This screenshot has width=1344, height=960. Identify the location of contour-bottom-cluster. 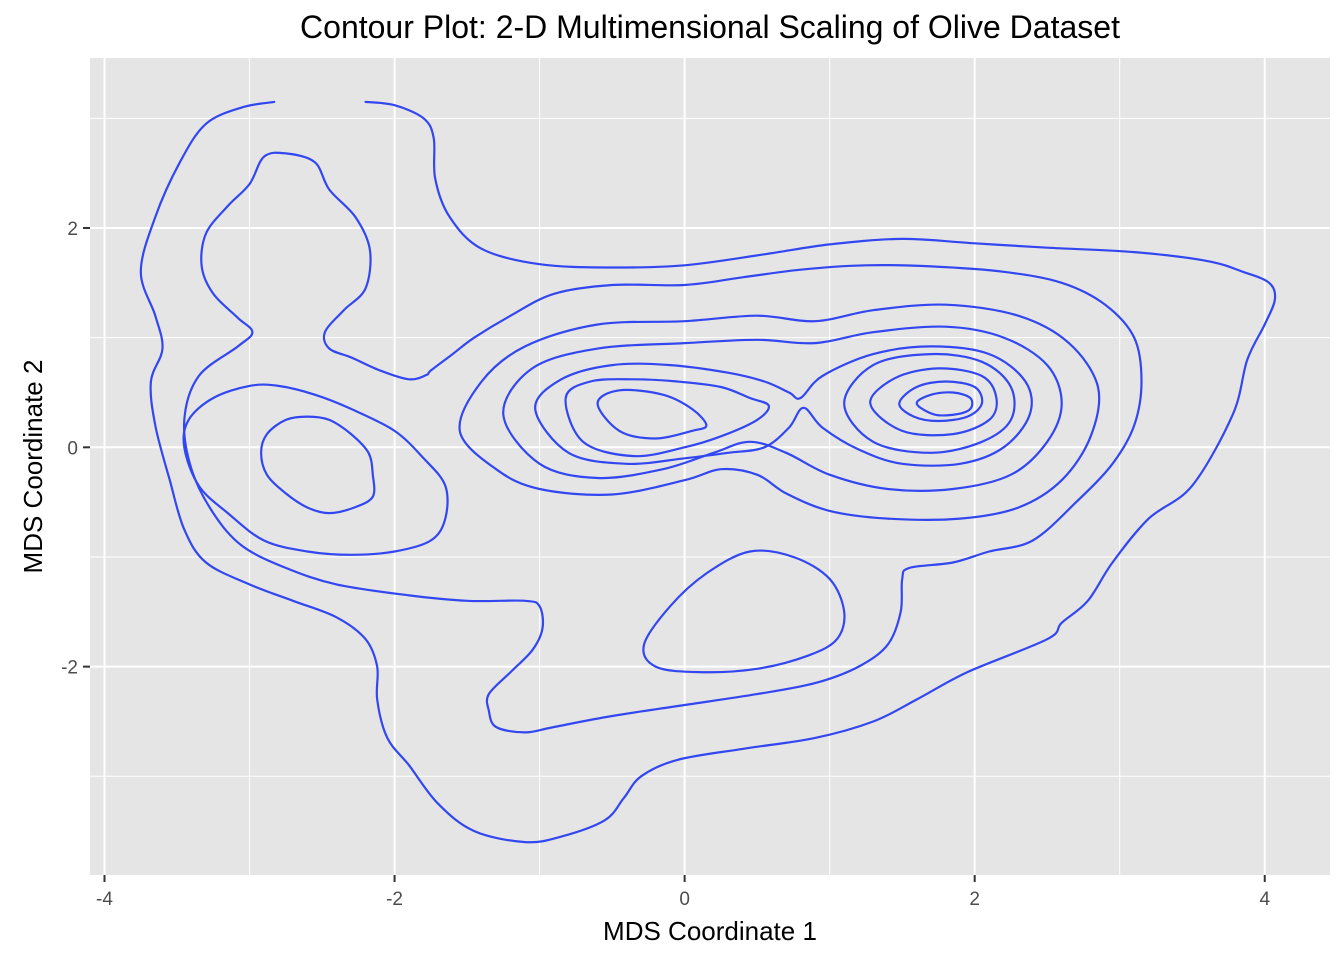
(744, 611).